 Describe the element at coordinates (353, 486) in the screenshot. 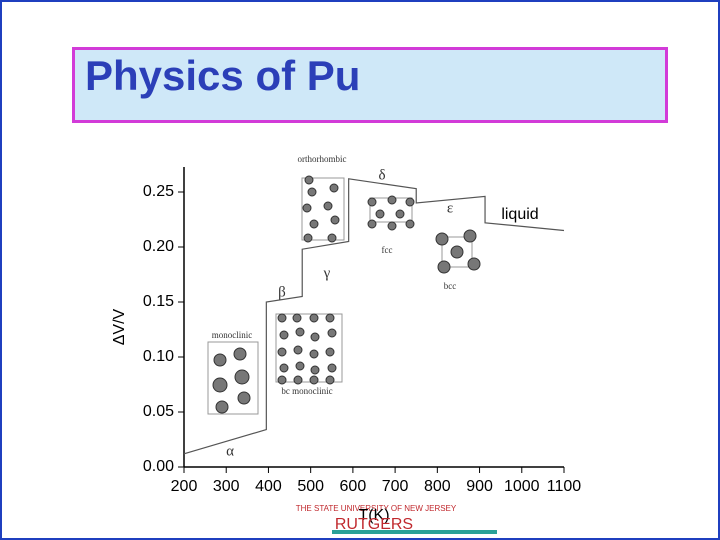

I see `x-tick-label: 600` at that location.